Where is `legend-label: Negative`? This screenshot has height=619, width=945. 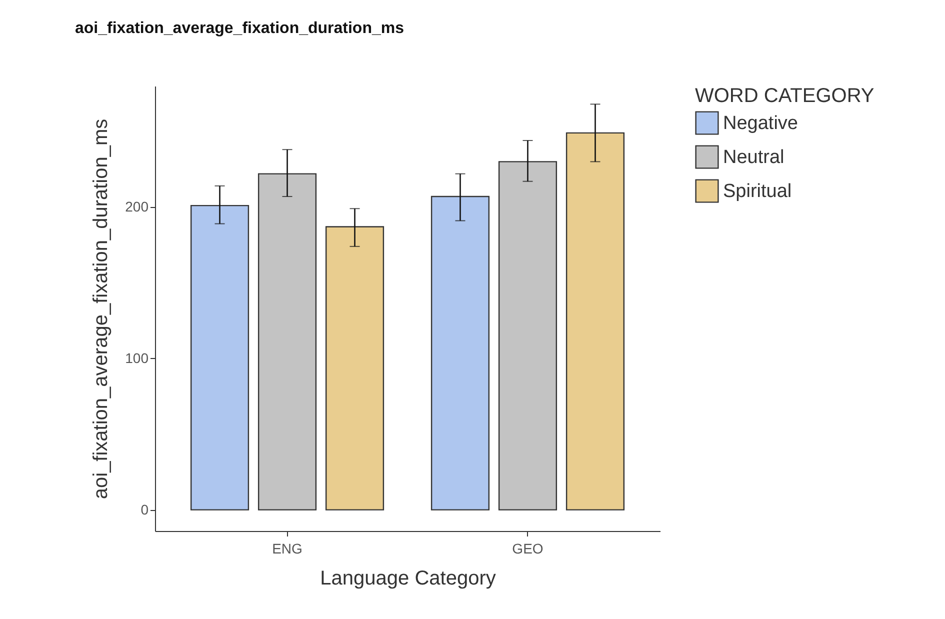
legend-label: Negative is located at coordinates (760, 123).